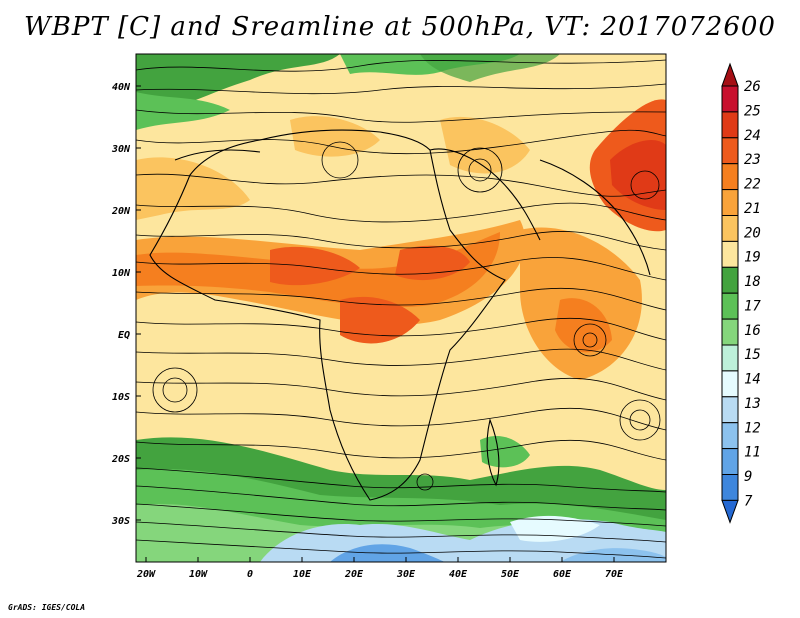  Describe the element at coordinates (752, 331) in the screenshot. I see `colorbar-label: 16` at that location.